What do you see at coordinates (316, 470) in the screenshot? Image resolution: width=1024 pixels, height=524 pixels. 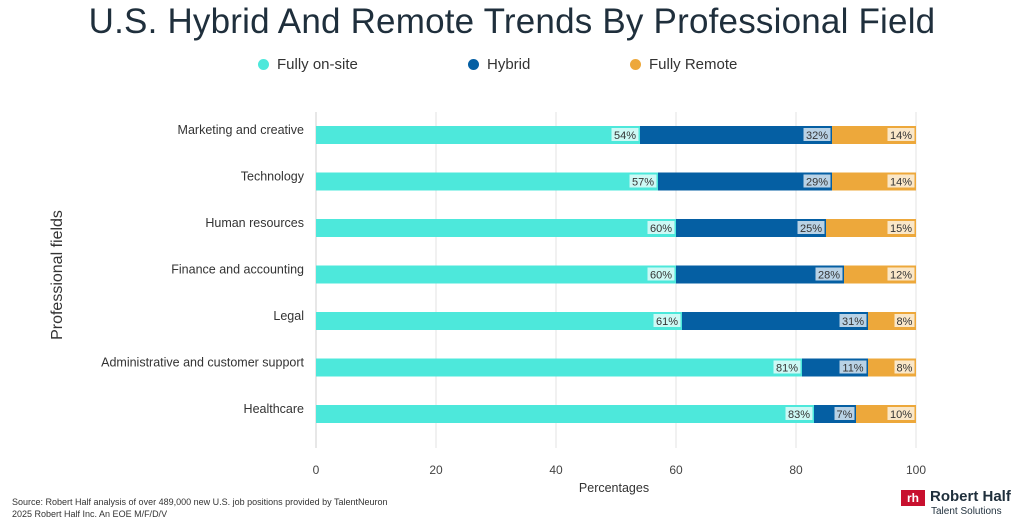 I see `x-tick-label: 0` at bounding box center [316, 470].